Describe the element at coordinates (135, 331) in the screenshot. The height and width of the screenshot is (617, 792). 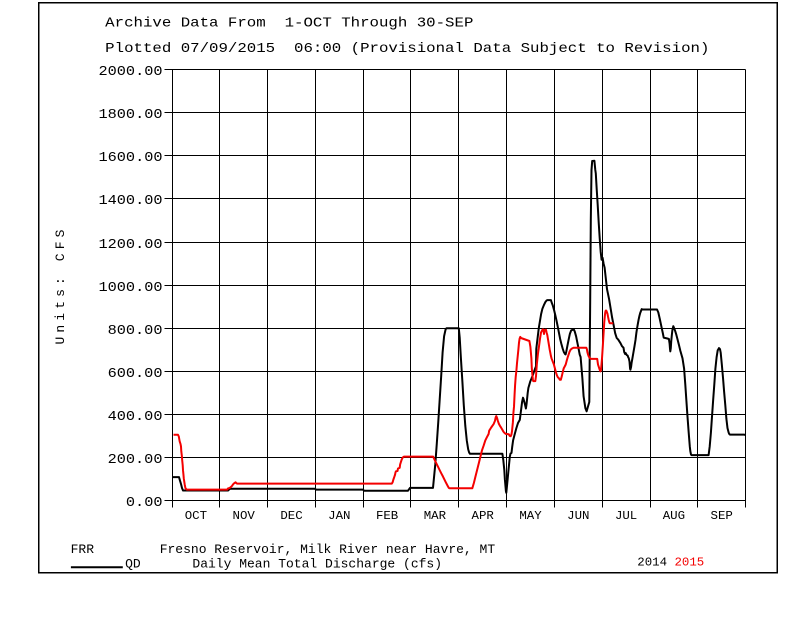
I see `svg-text: 800.00` at that location.